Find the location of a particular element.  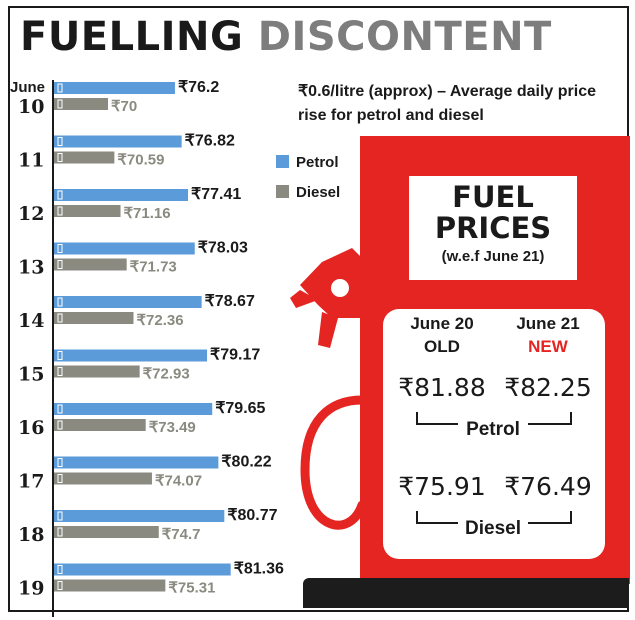

date-tick-label: 18 is located at coordinates (31, 535).